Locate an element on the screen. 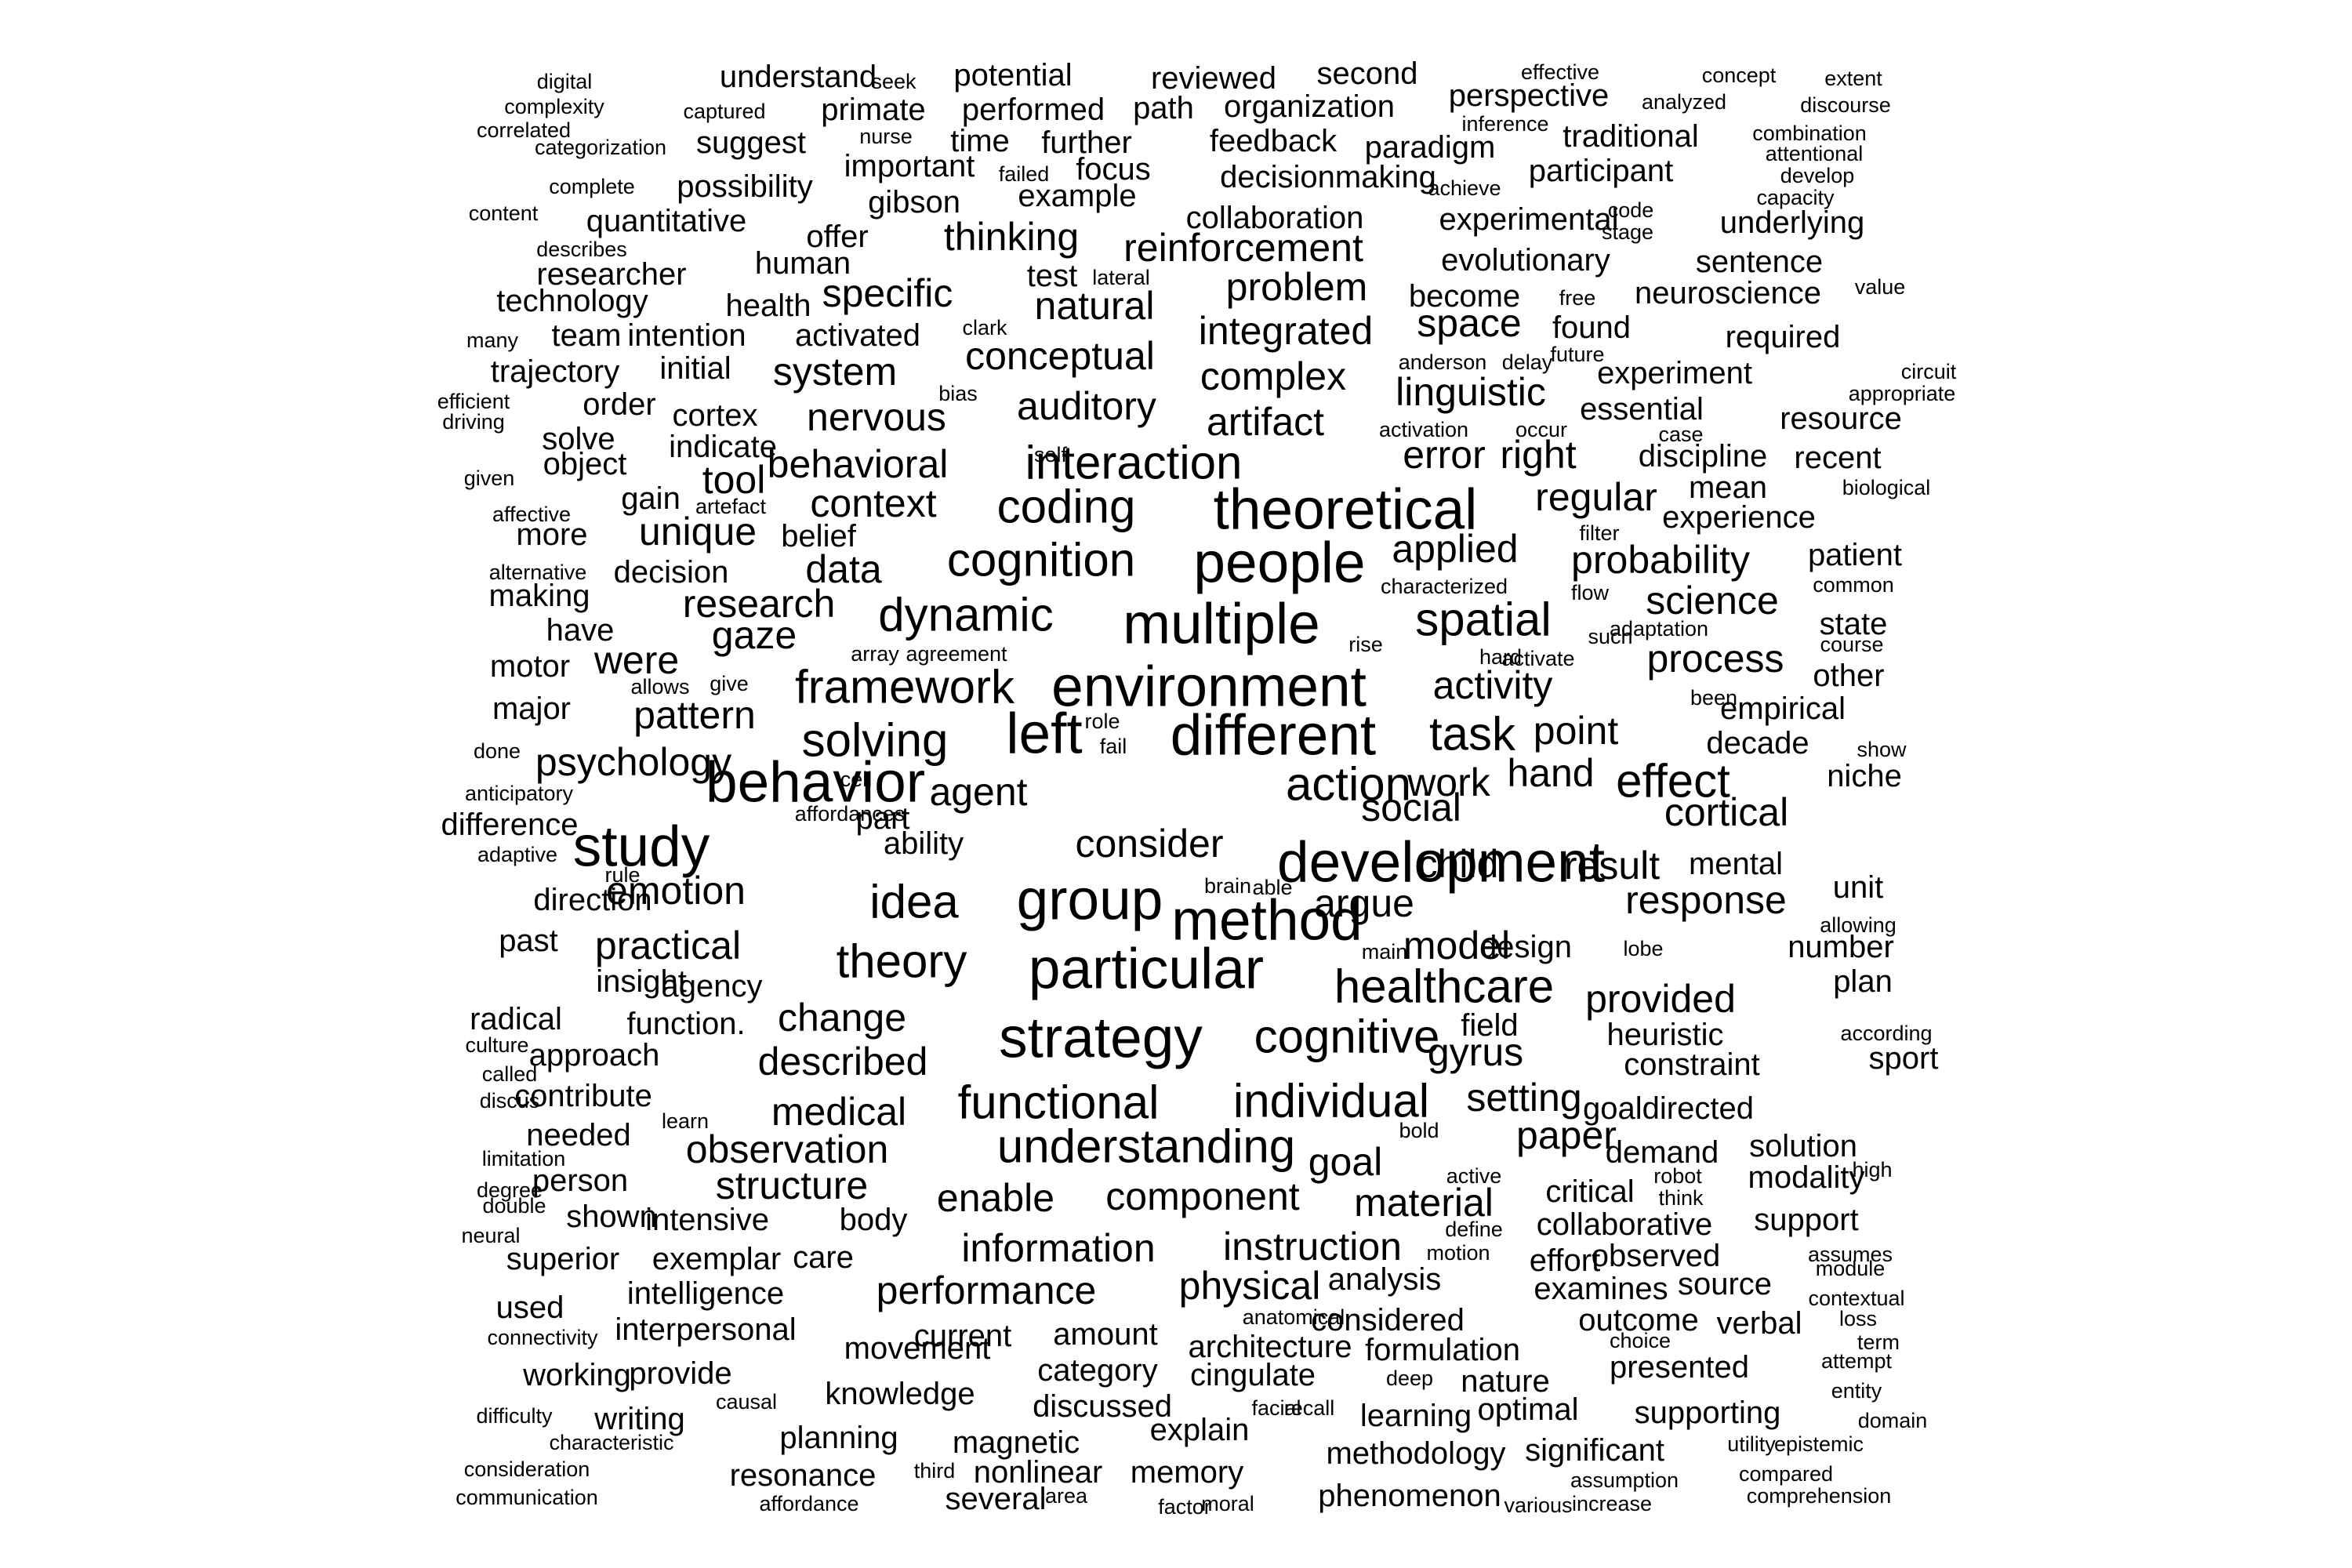  word-127: filter is located at coordinates (1599, 533).